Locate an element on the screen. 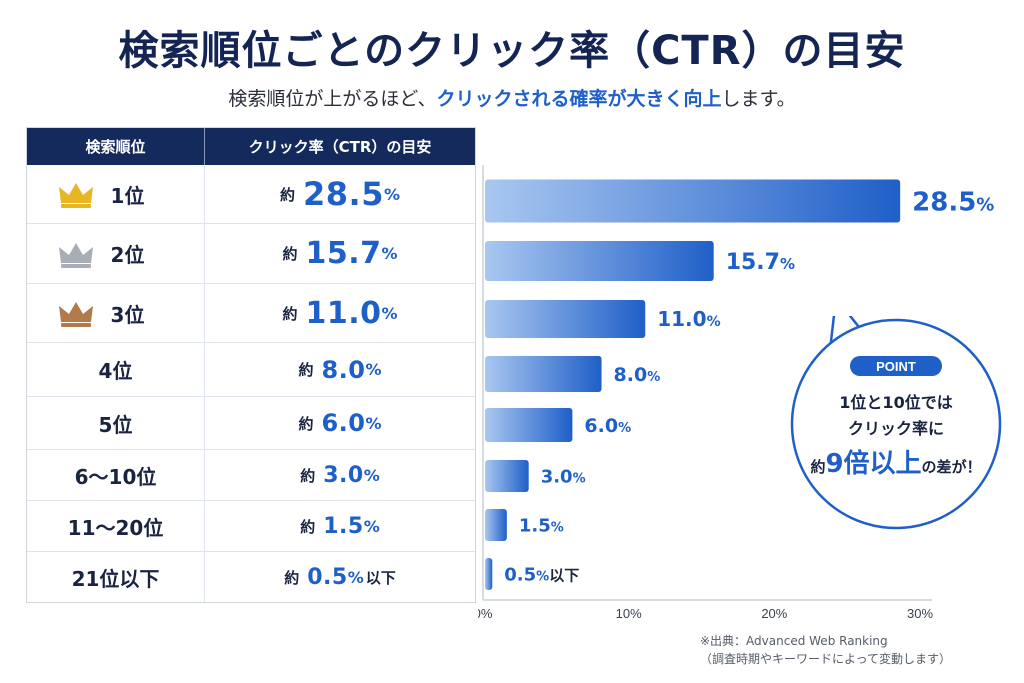  rank-label: 11～20位 is located at coordinates (115, 527).